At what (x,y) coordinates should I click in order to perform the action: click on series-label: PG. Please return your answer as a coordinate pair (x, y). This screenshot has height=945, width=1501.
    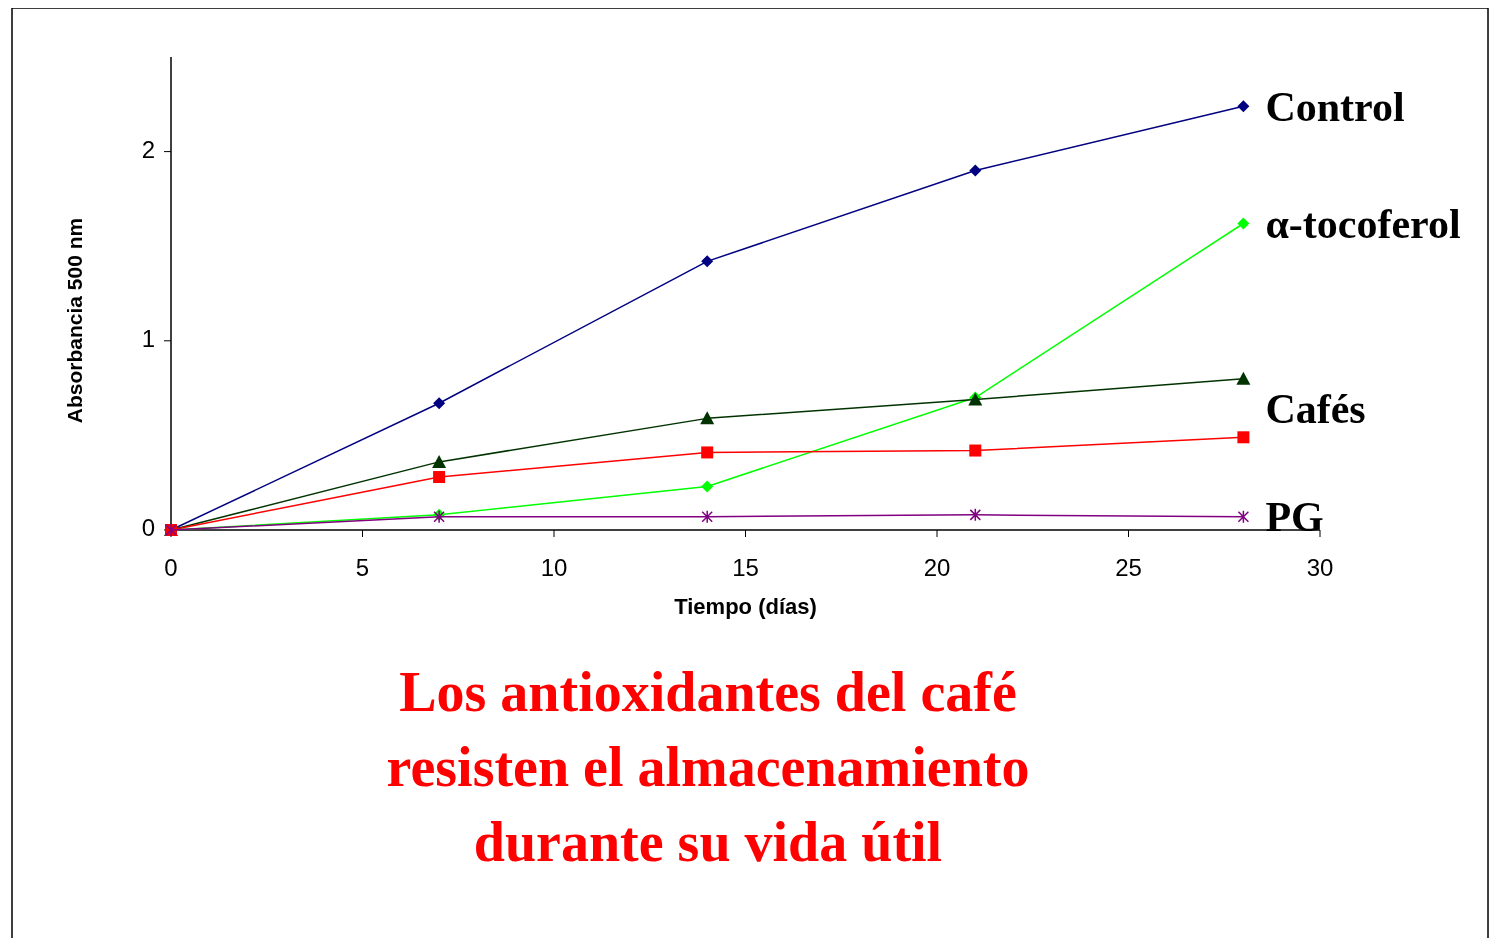
    Looking at the image, I should click on (1294, 517).